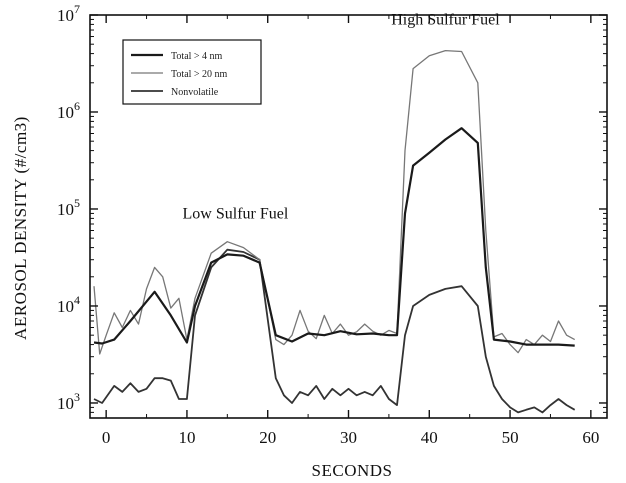 Image resolution: width=626 pixels, height=483 pixels. I want to click on legend-label: Total > 4 nm, so click(197, 56).